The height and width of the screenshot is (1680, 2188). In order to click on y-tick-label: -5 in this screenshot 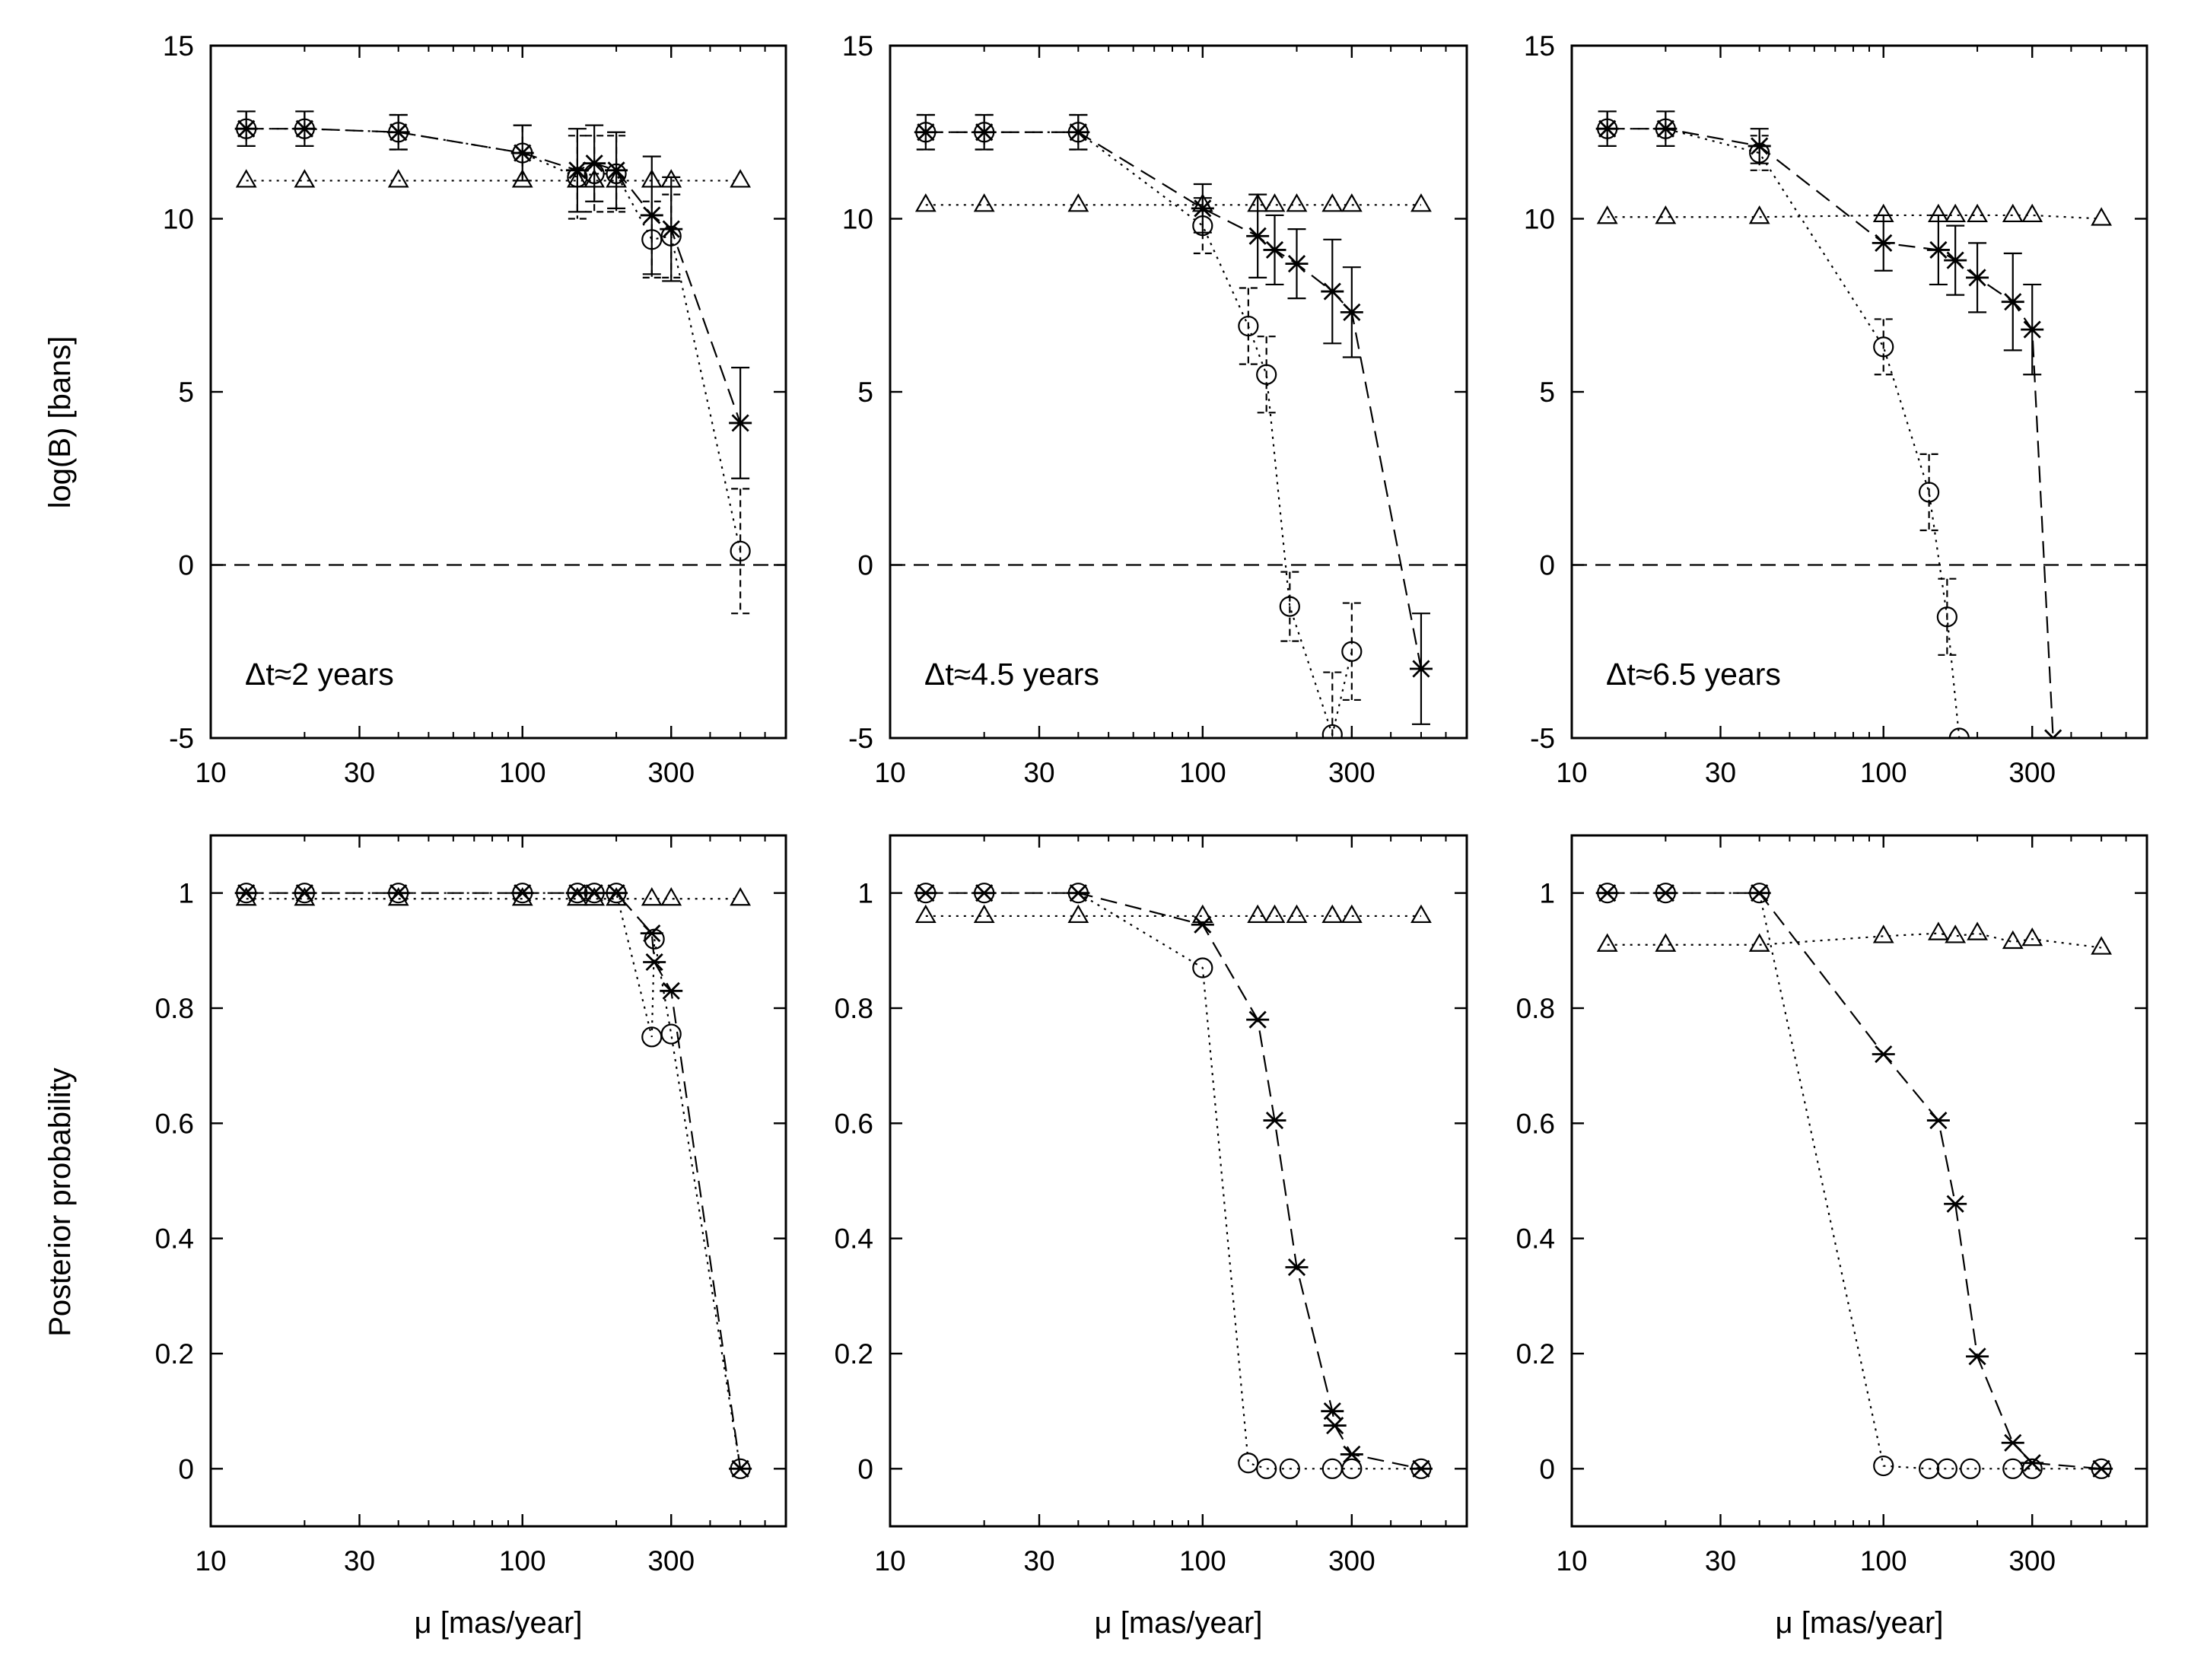, I will do `click(1542, 739)`.